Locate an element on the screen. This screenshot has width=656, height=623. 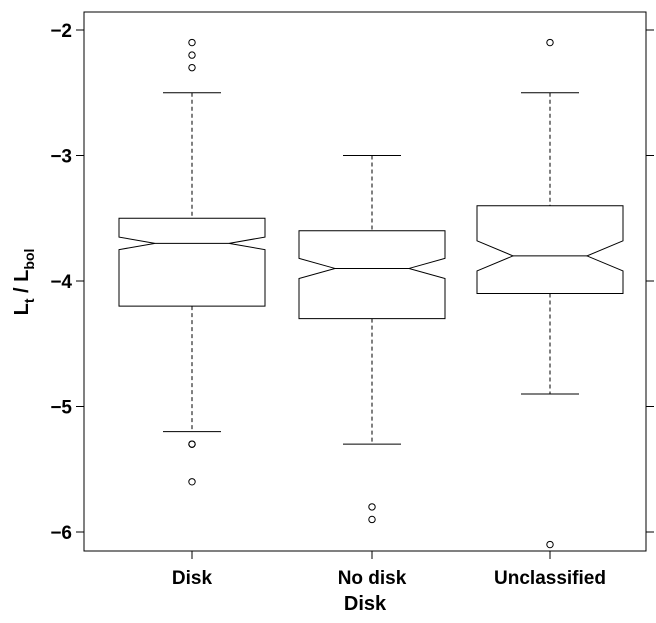
y-axis-title-main: L is located at coordinates (22, 309).